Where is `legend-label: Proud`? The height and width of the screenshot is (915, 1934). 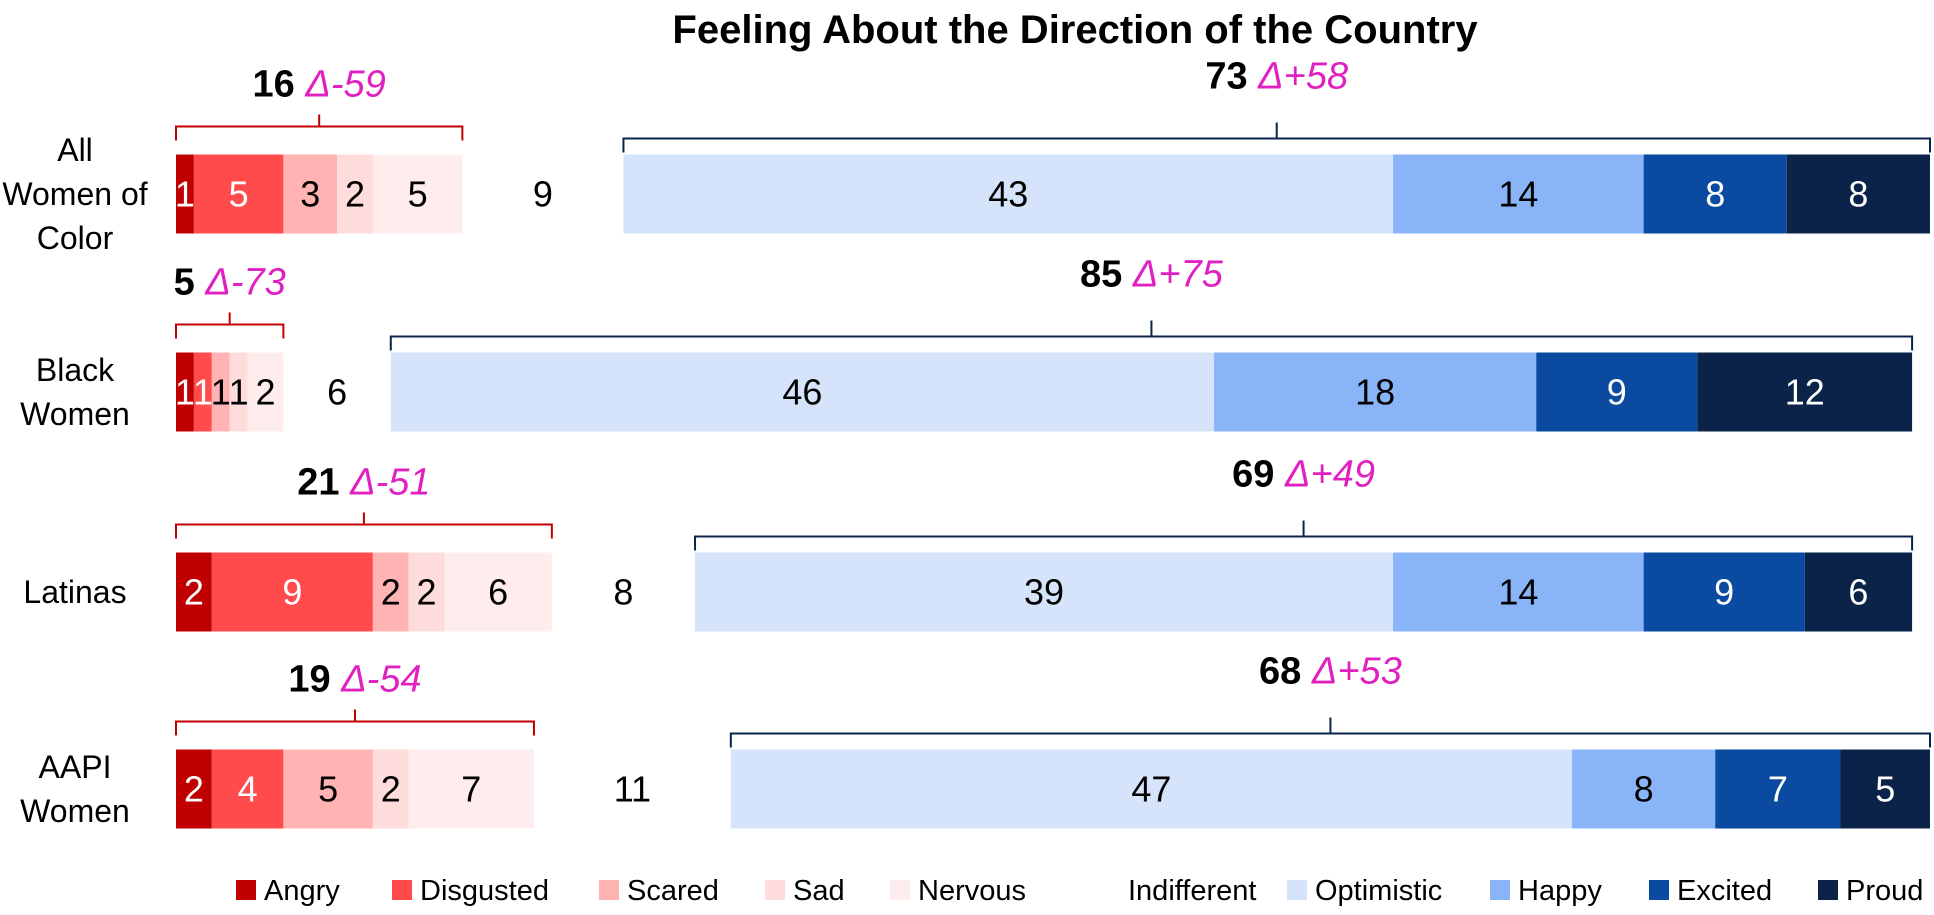 legend-label: Proud is located at coordinates (1884, 891).